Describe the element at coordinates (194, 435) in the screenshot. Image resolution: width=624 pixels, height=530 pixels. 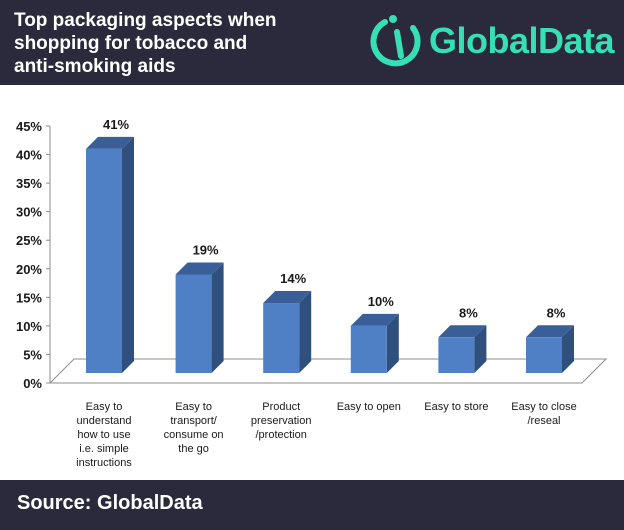
I see `x-tick-label-line: consume on` at that location.